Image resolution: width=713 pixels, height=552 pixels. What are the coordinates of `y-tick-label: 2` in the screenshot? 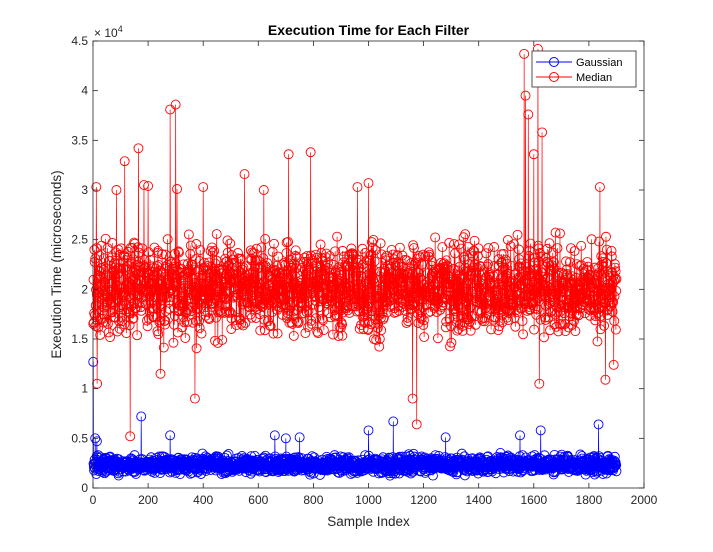 It's located at (84, 289).